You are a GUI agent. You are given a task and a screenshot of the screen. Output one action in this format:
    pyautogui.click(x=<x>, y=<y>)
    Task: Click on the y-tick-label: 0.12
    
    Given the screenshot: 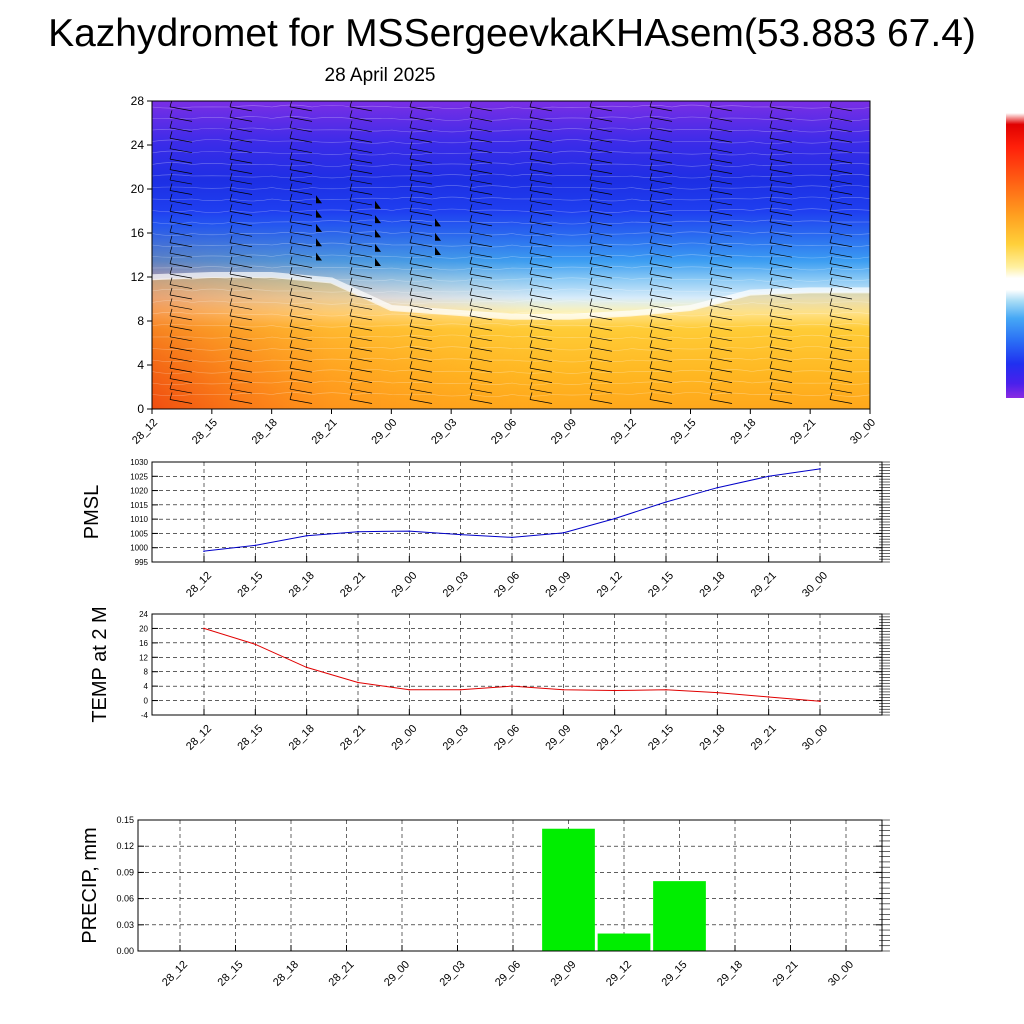 What is the action you would take?
    pyautogui.click(x=125, y=846)
    